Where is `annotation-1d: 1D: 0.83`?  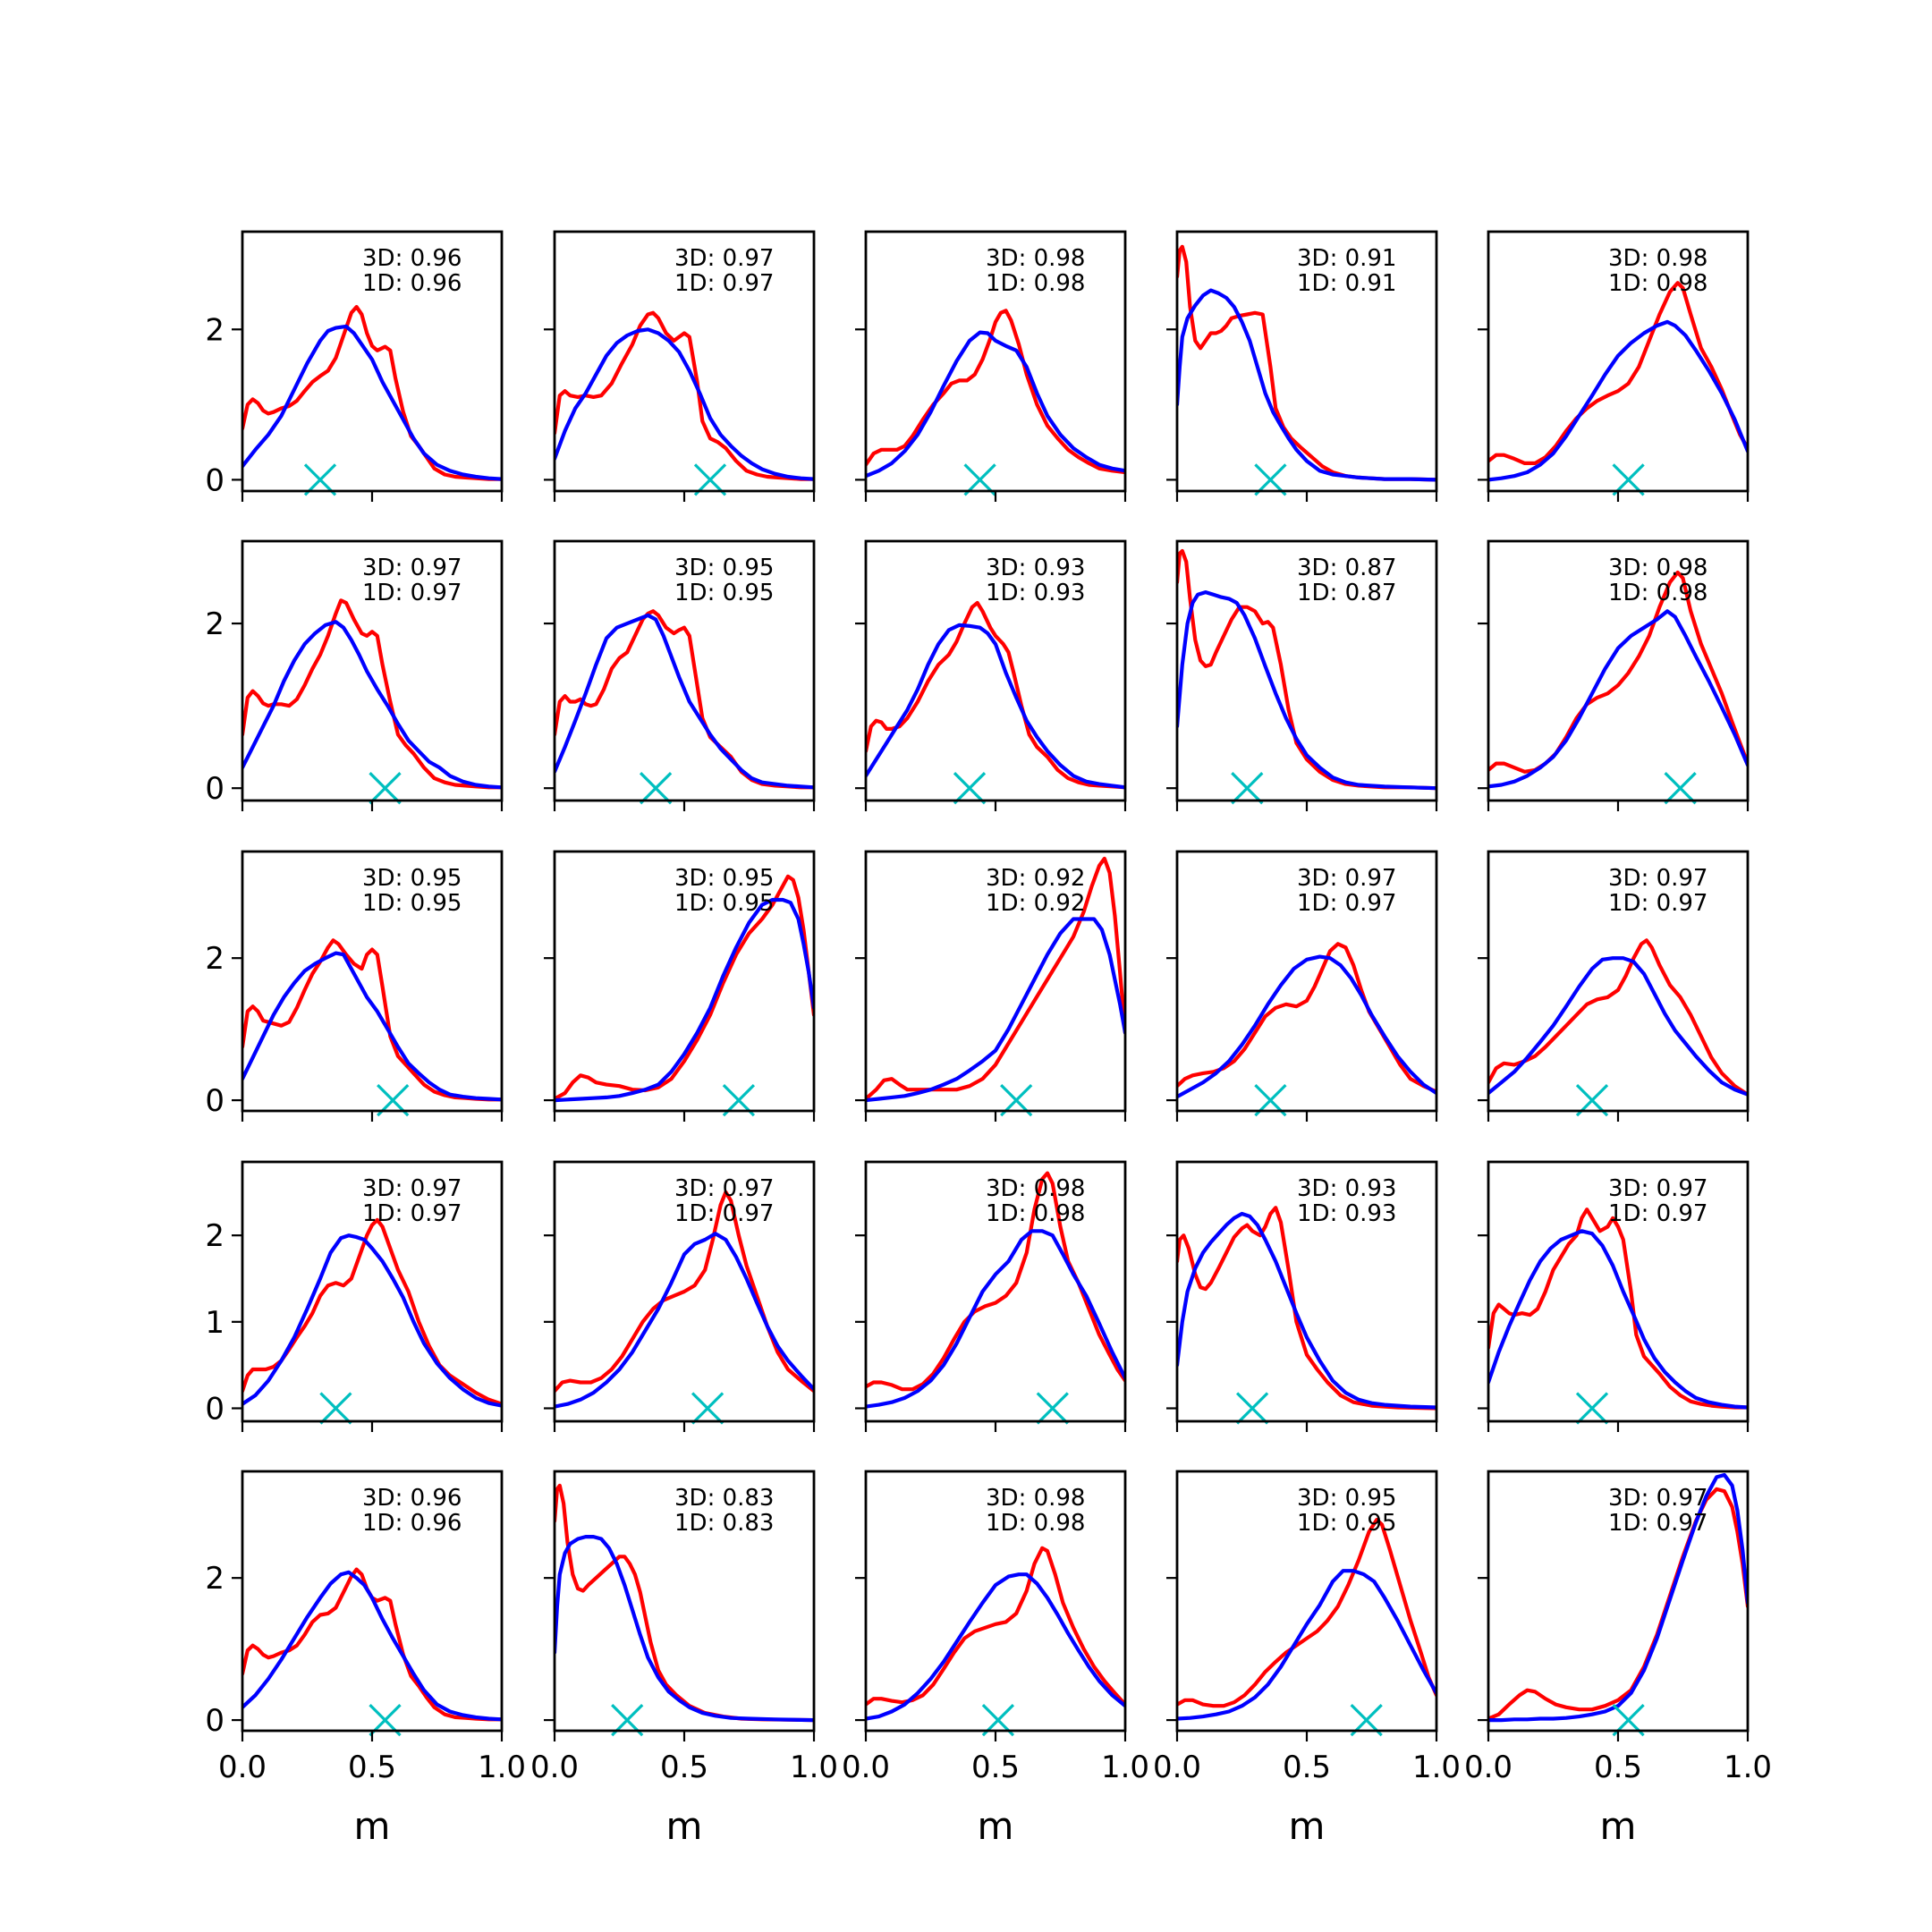
annotation-1d: 1D: 0.83 is located at coordinates (724, 1523).